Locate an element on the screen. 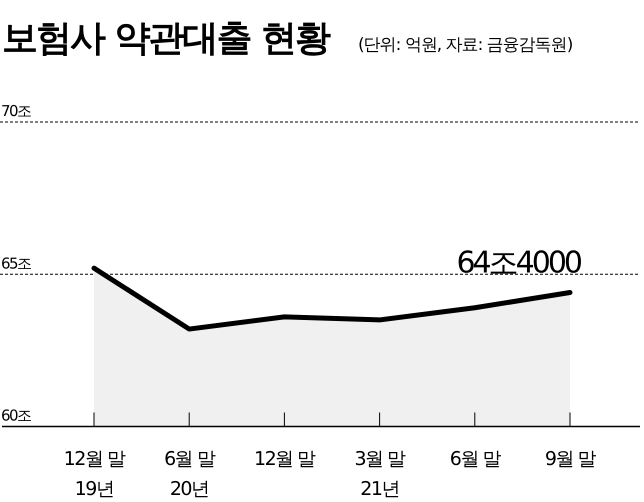  data-label: 64조4000 is located at coordinates (519, 263).